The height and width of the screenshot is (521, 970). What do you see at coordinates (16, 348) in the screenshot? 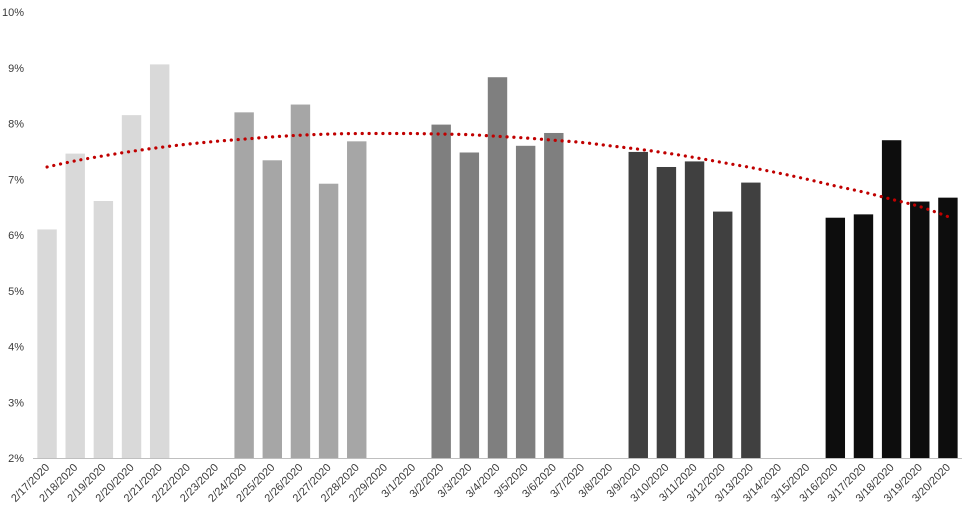
I see `y-tick-label: 4%` at bounding box center [16, 348].